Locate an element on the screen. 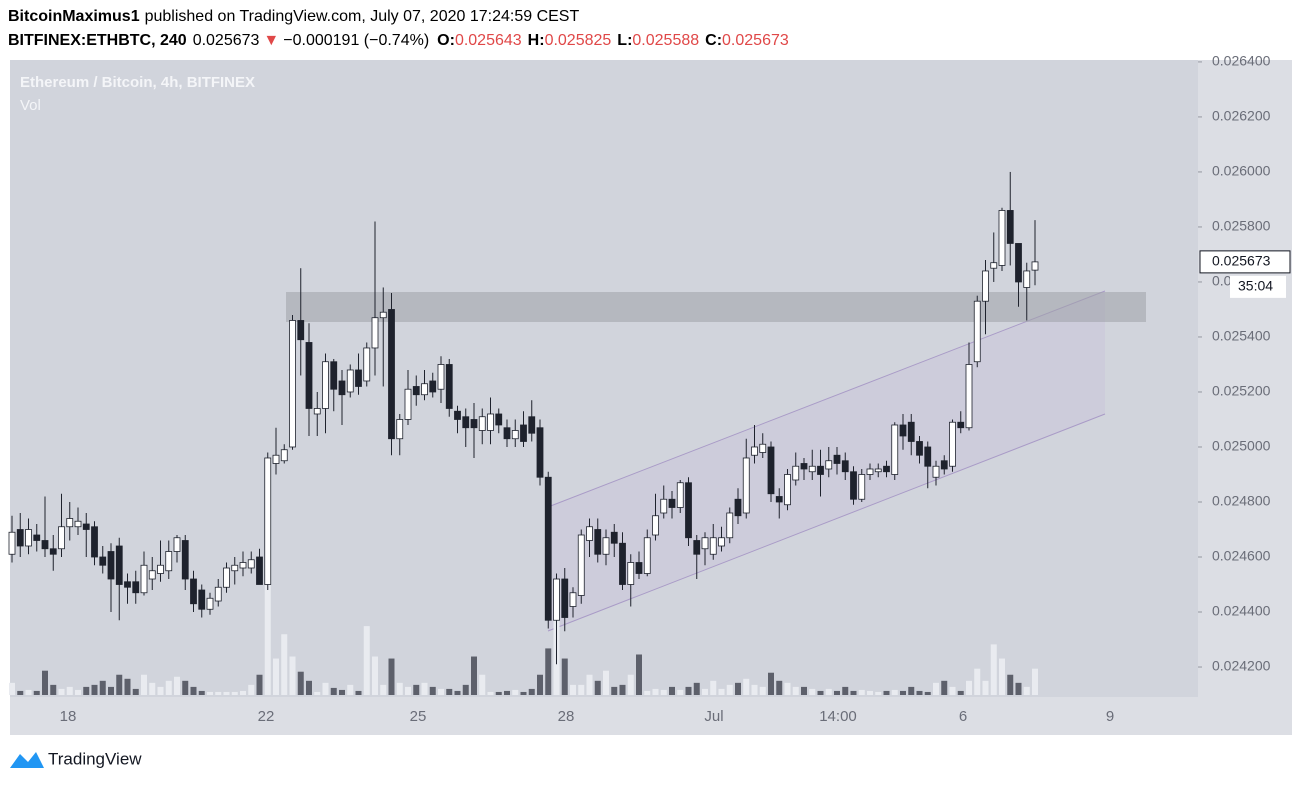  h-label: H: is located at coordinates (536, 40).